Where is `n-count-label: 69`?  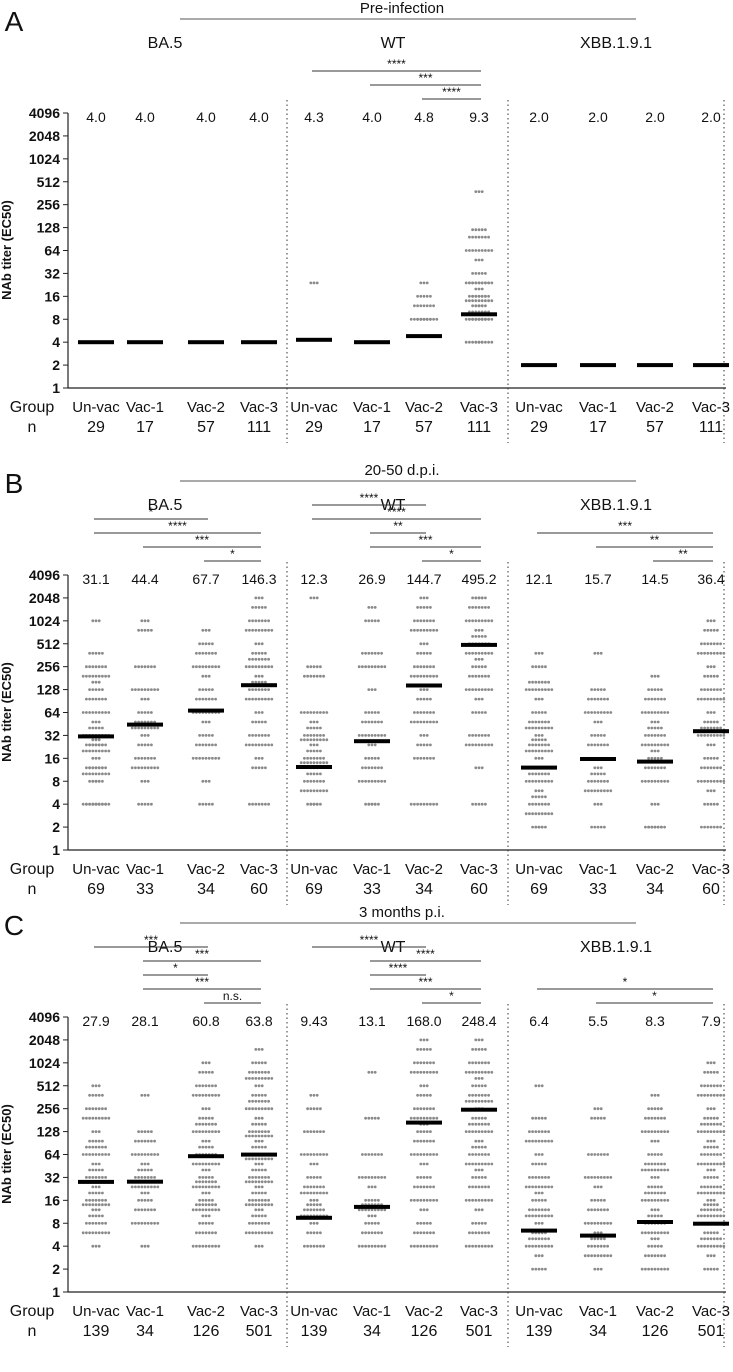
n-count-label: 69 is located at coordinates (539, 889).